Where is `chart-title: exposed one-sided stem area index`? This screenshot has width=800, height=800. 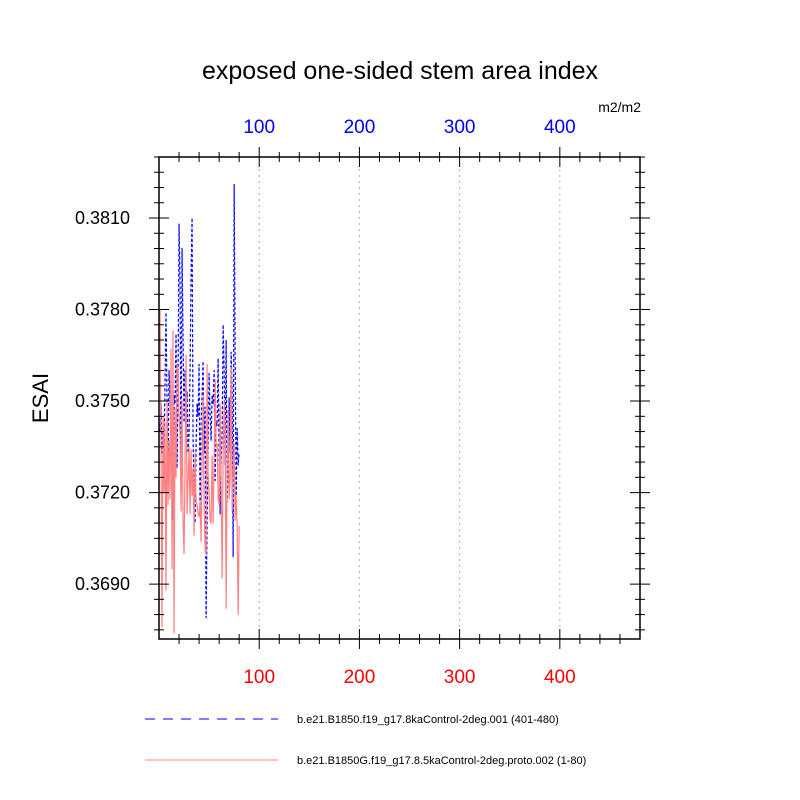
chart-title: exposed one-sided stem area index is located at coordinates (400, 71).